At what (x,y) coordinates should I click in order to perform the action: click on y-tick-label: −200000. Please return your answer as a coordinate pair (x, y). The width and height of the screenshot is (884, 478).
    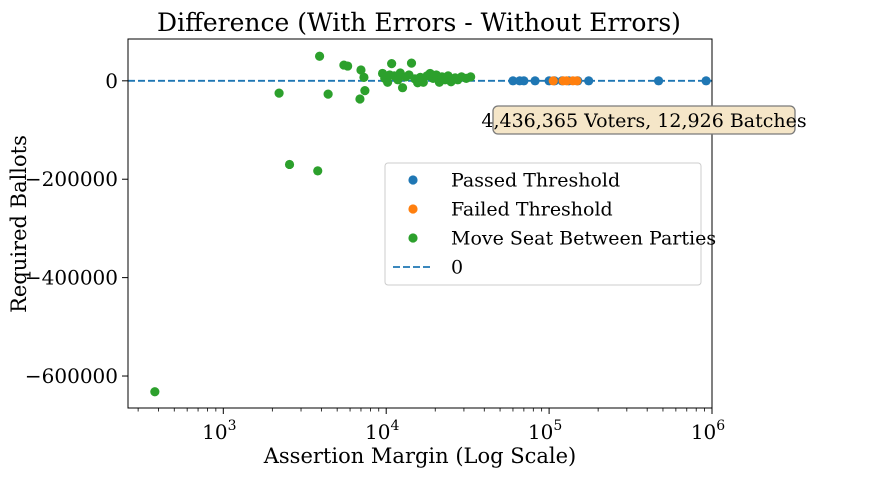
    Looking at the image, I should click on (71, 179).